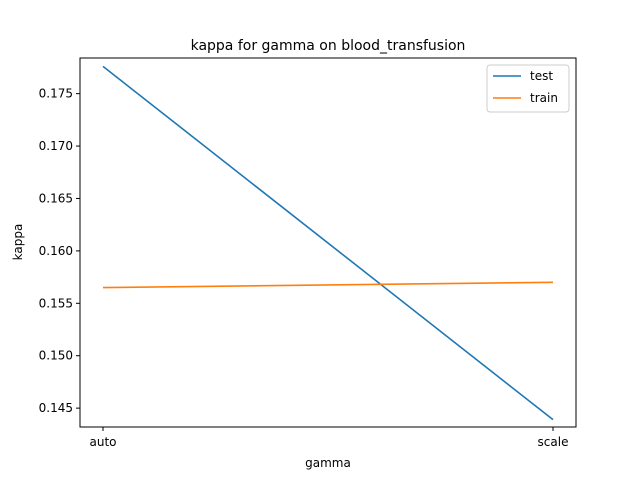 The width and height of the screenshot is (640, 480). I want to click on y-axis-ticks: 0.145 0.150 0.155 0.160 0.165 0.170 0.175, so click(59, 251).